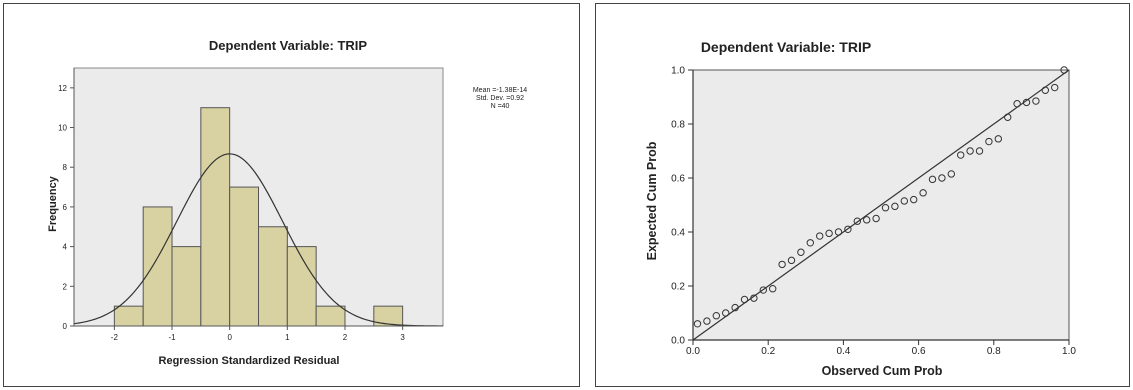  Describe the element at coordinates (882, 371) in the screenshot. I see `pp-x-axis-label: Observed Cum Prob` at that location.